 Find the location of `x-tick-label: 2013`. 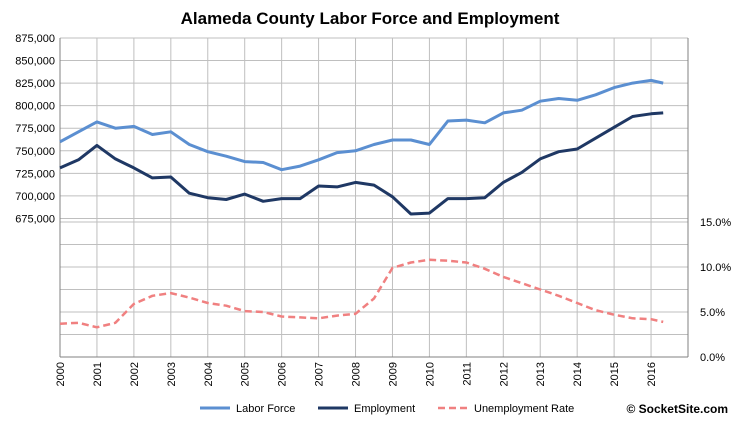

x-tick-label: 2013 is located at coordinates (541, 374).